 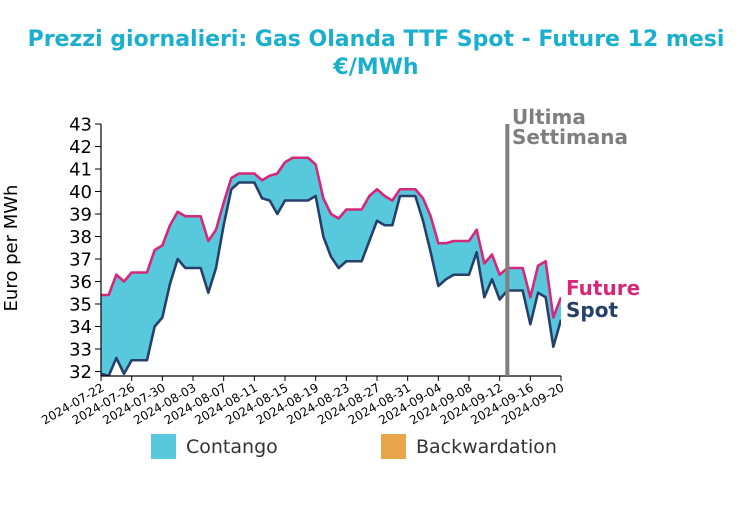 I want to click on spot-series-label: Spot, so click(x=592, y=310).